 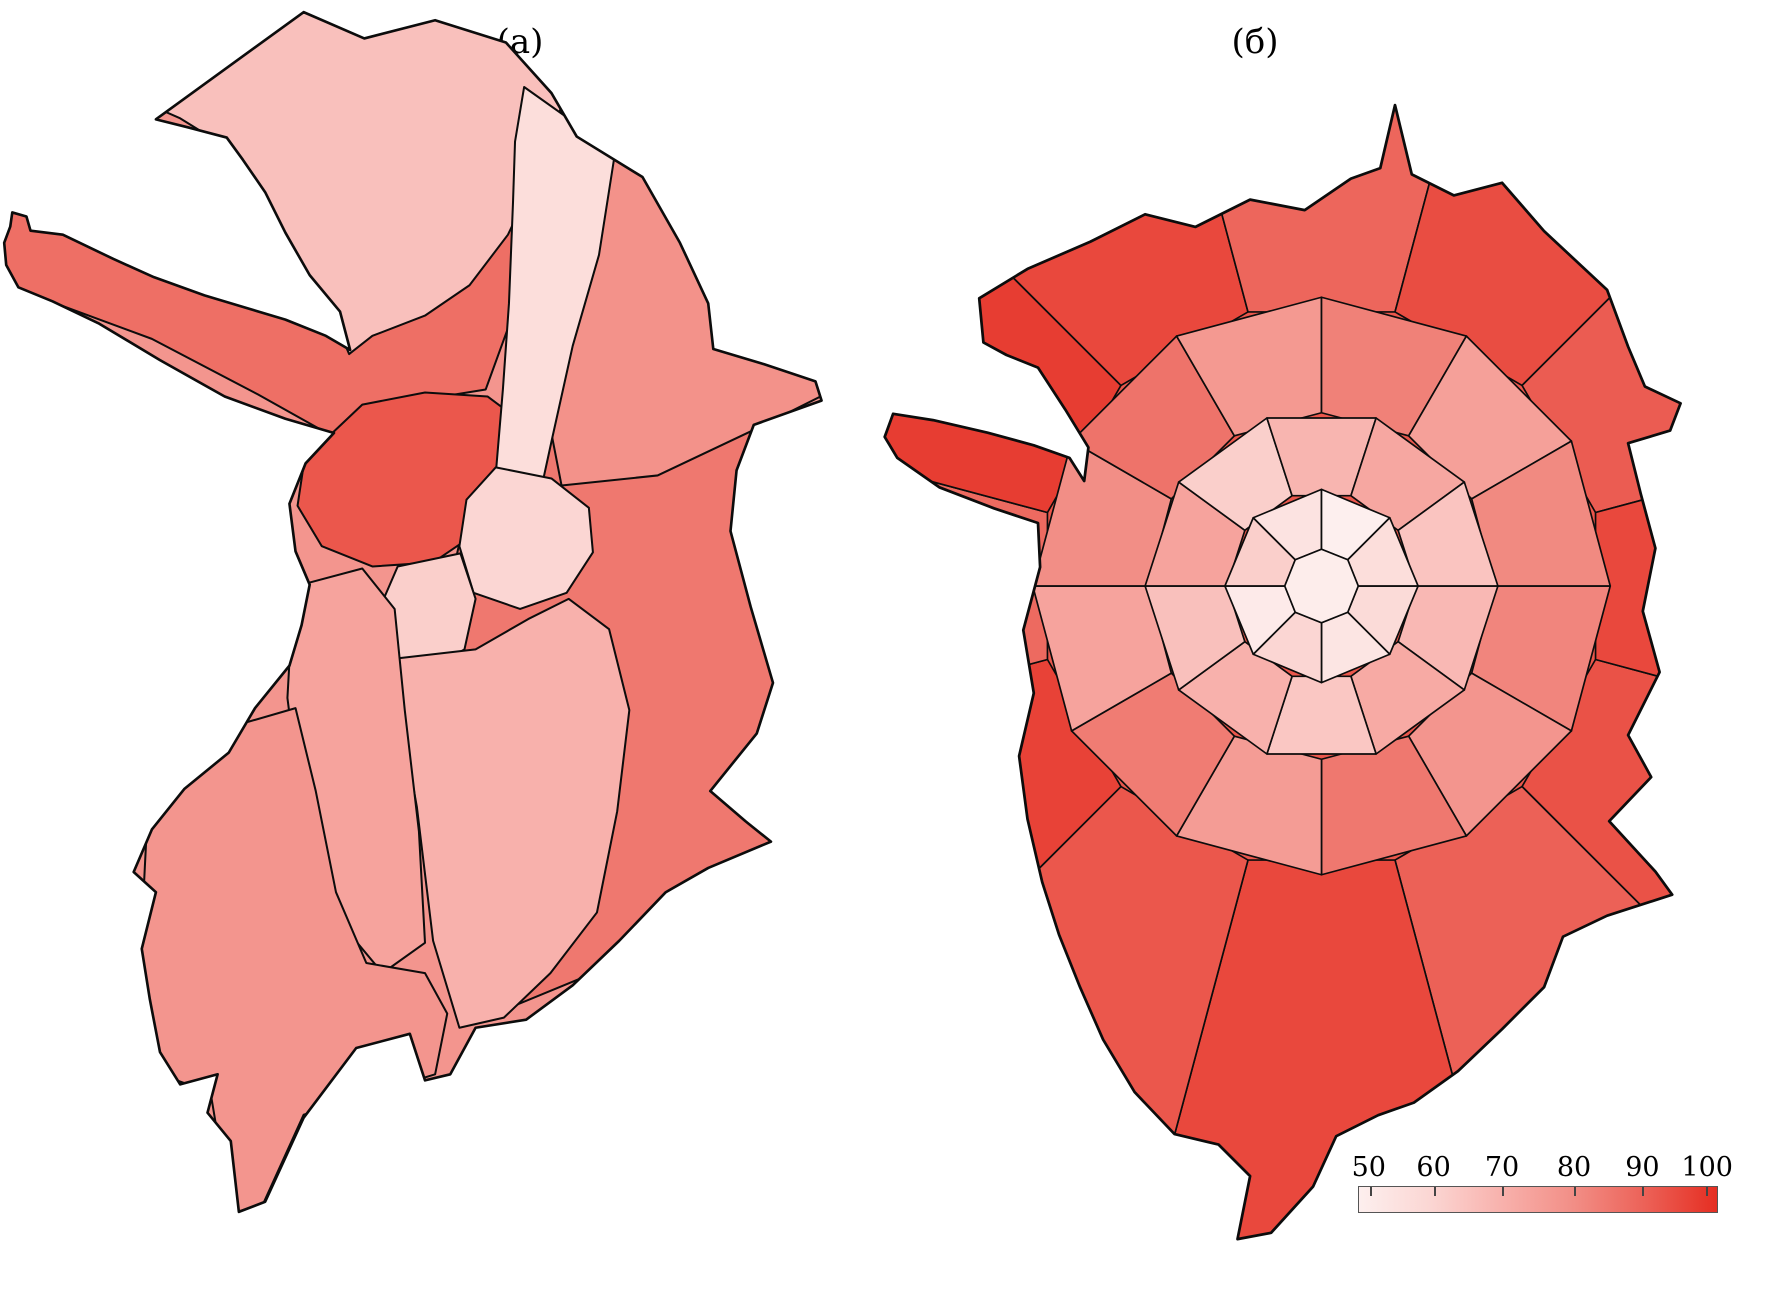 What do you see at coordinates (1066, 1012) in the screenshot?
I see `map-region-okrug-outer-ssw` at bounding box center [1066, 1012].